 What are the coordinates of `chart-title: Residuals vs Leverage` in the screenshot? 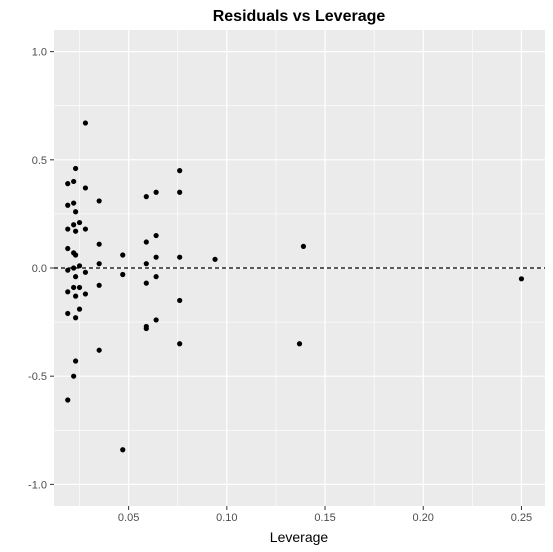 It's located at (299, 16).